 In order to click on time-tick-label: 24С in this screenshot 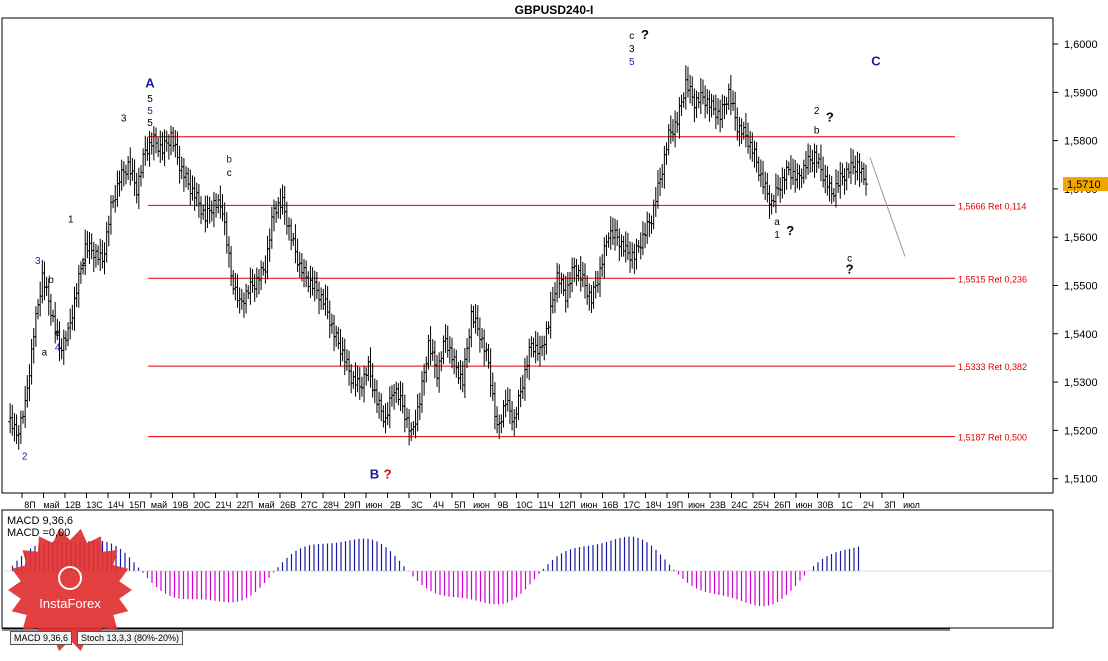, I will do `click(739, 505)`.